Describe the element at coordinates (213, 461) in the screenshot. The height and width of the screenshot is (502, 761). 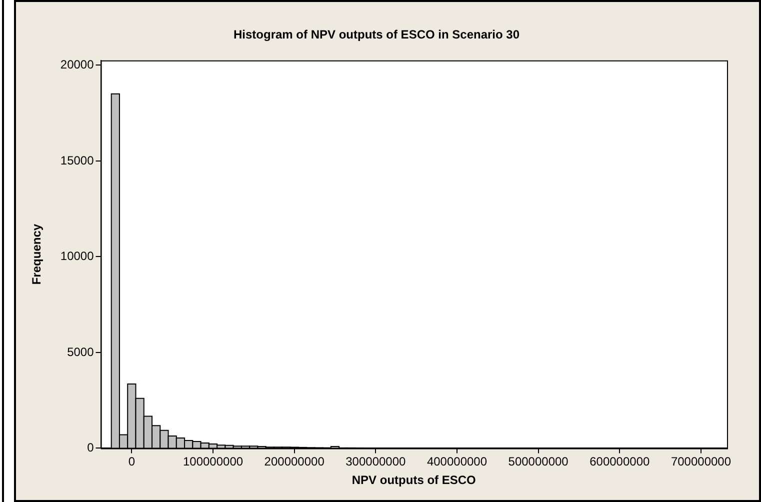
I see `x-tick-label: 100000000` at that location.